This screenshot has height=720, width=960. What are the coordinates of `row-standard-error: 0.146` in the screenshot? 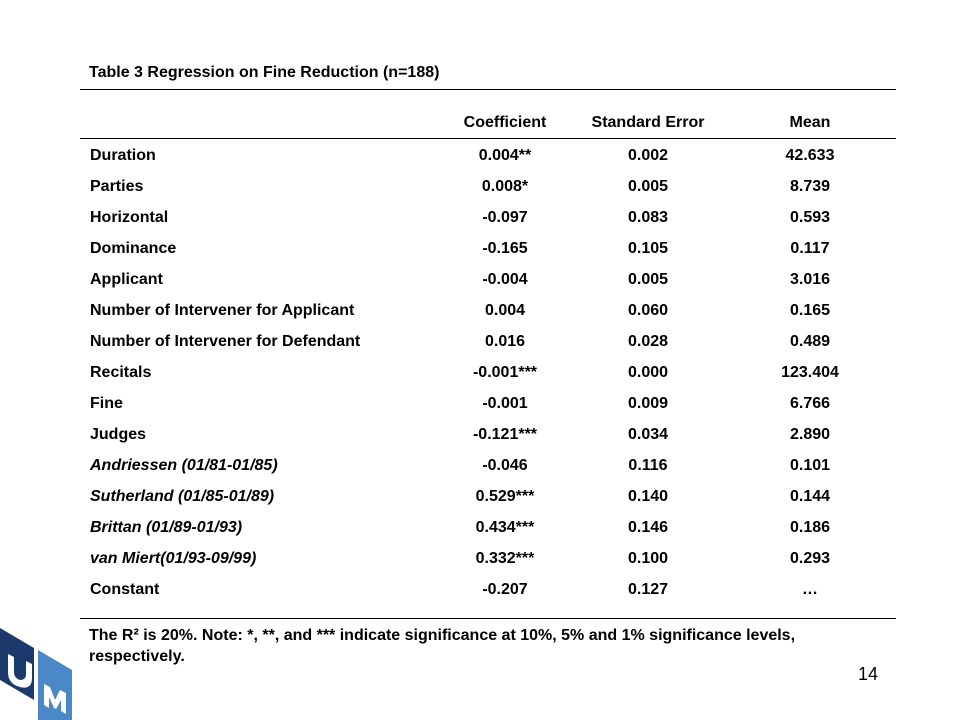 It's located at (648, 527).